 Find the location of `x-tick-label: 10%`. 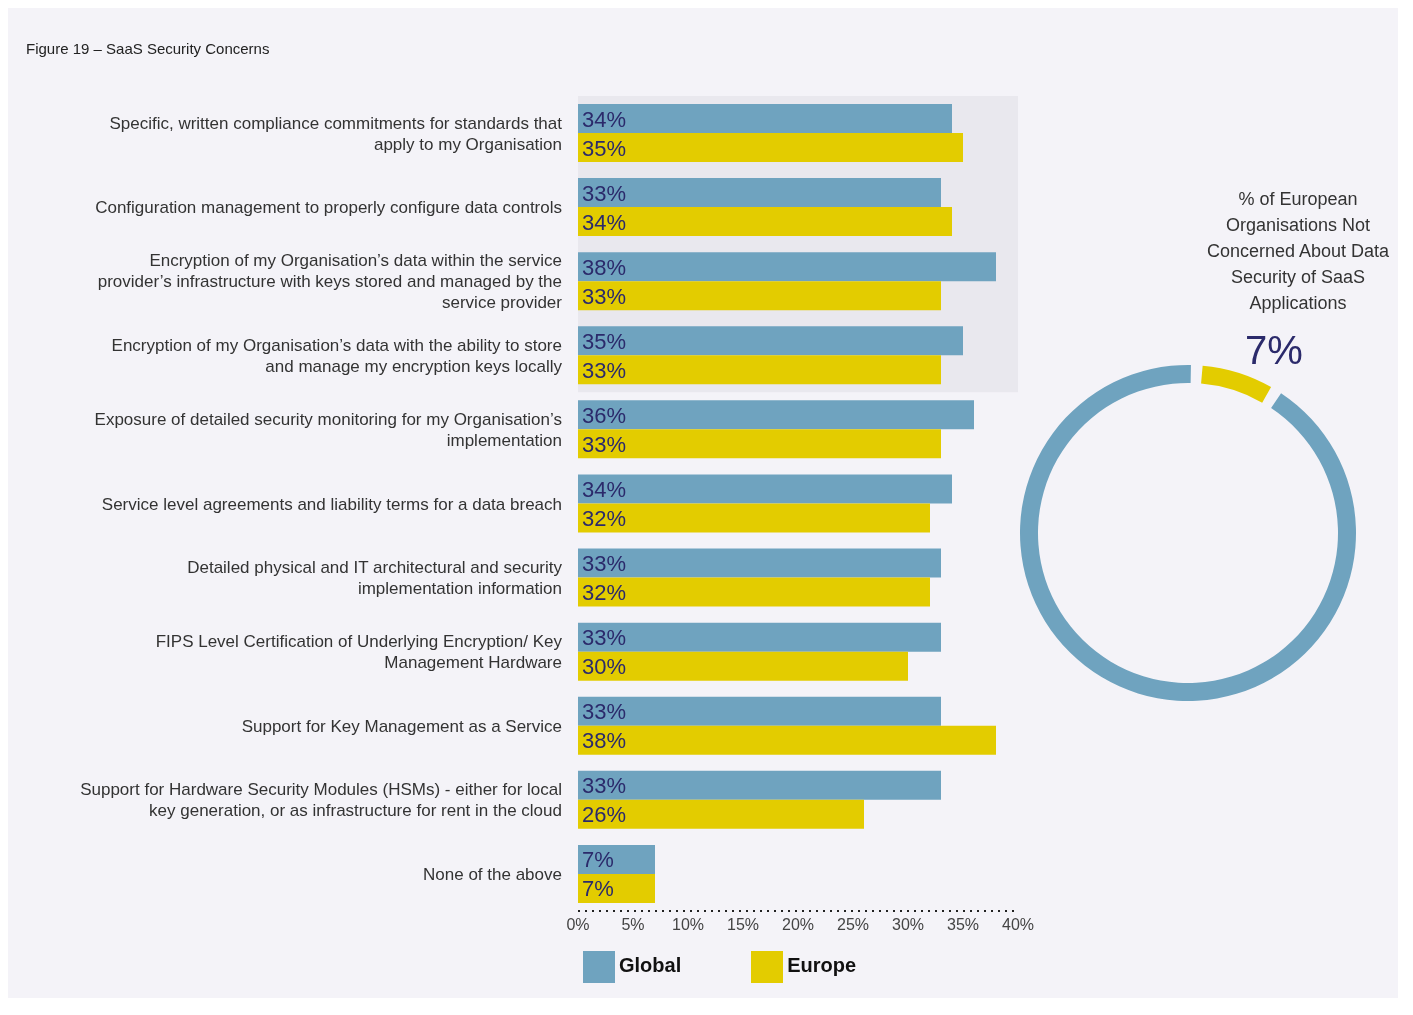

x-tick-label: 10% is located at coordinates (688, 925).